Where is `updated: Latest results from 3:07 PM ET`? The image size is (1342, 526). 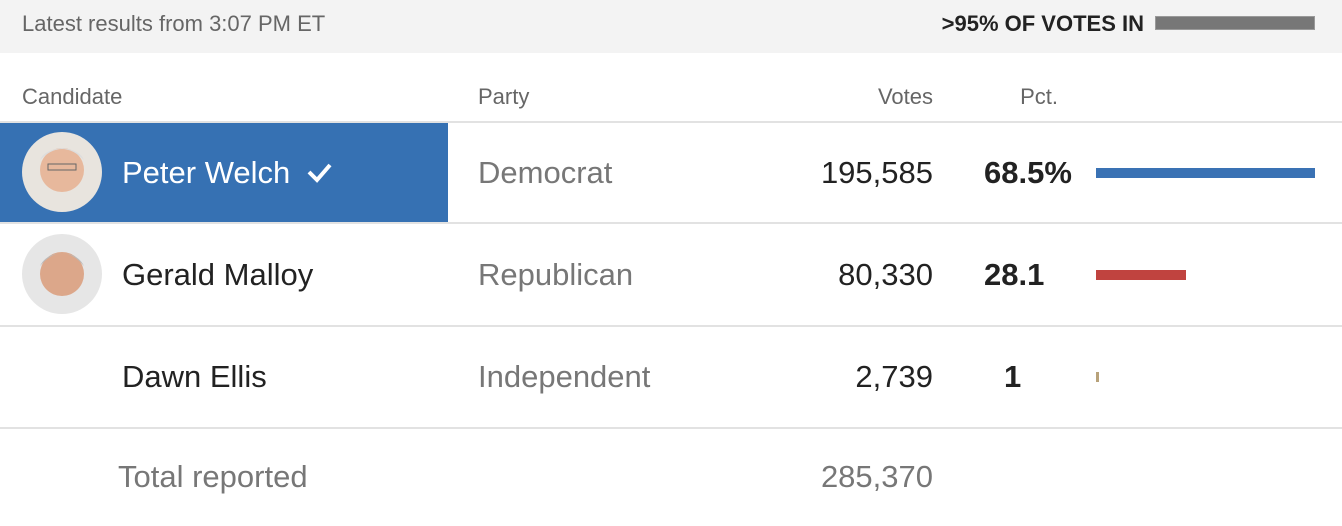 updated: Latest results from 3:07 PM ET is located at coordinates (174, 23).